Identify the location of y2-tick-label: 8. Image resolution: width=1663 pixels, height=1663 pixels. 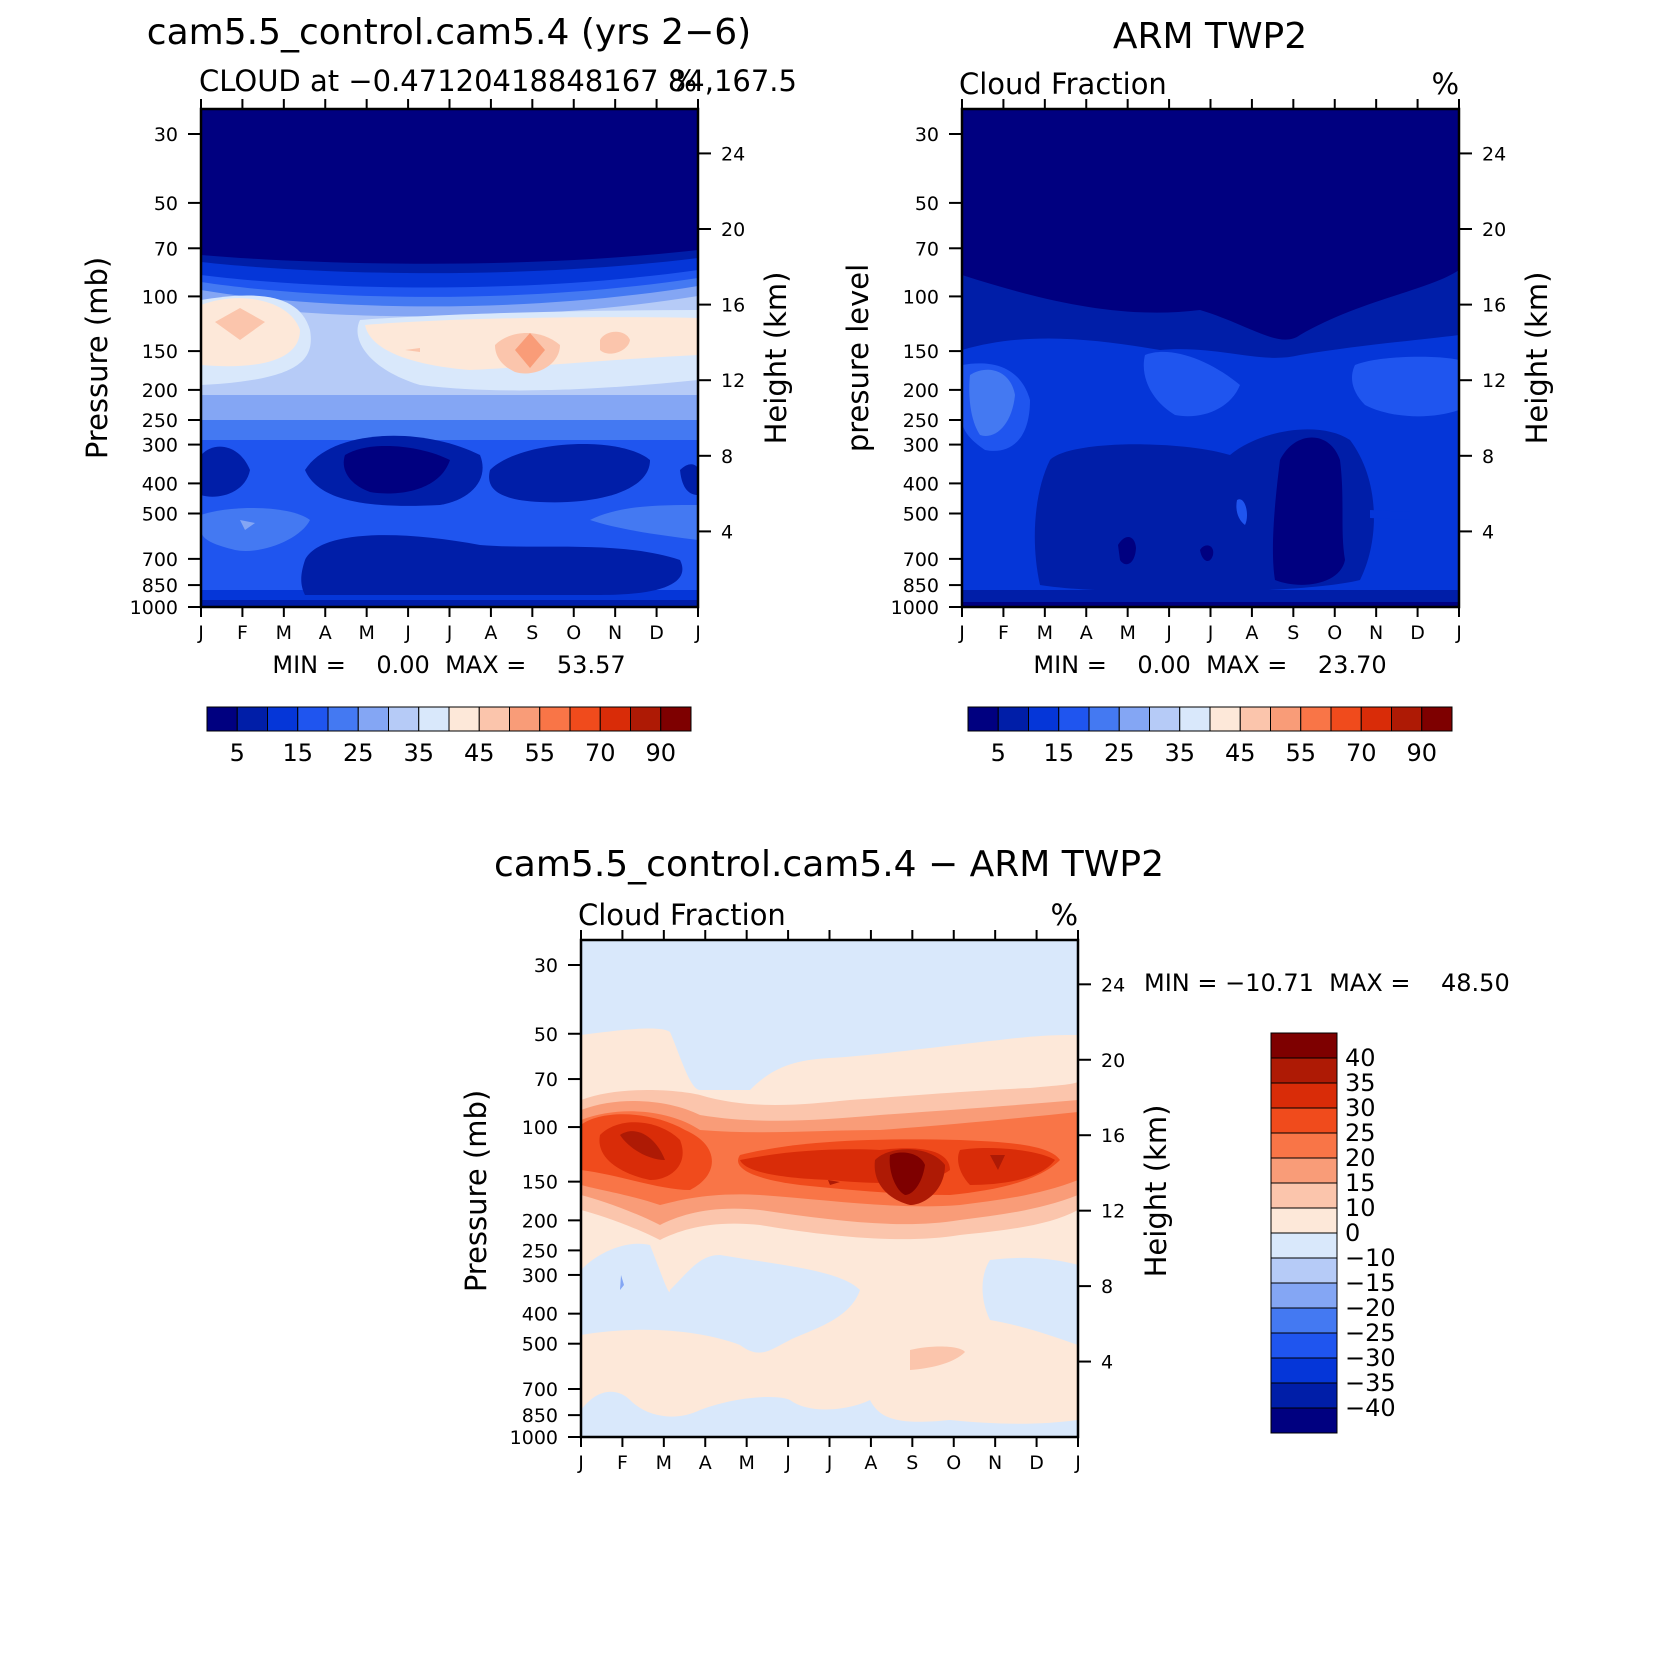
(1488, 457).